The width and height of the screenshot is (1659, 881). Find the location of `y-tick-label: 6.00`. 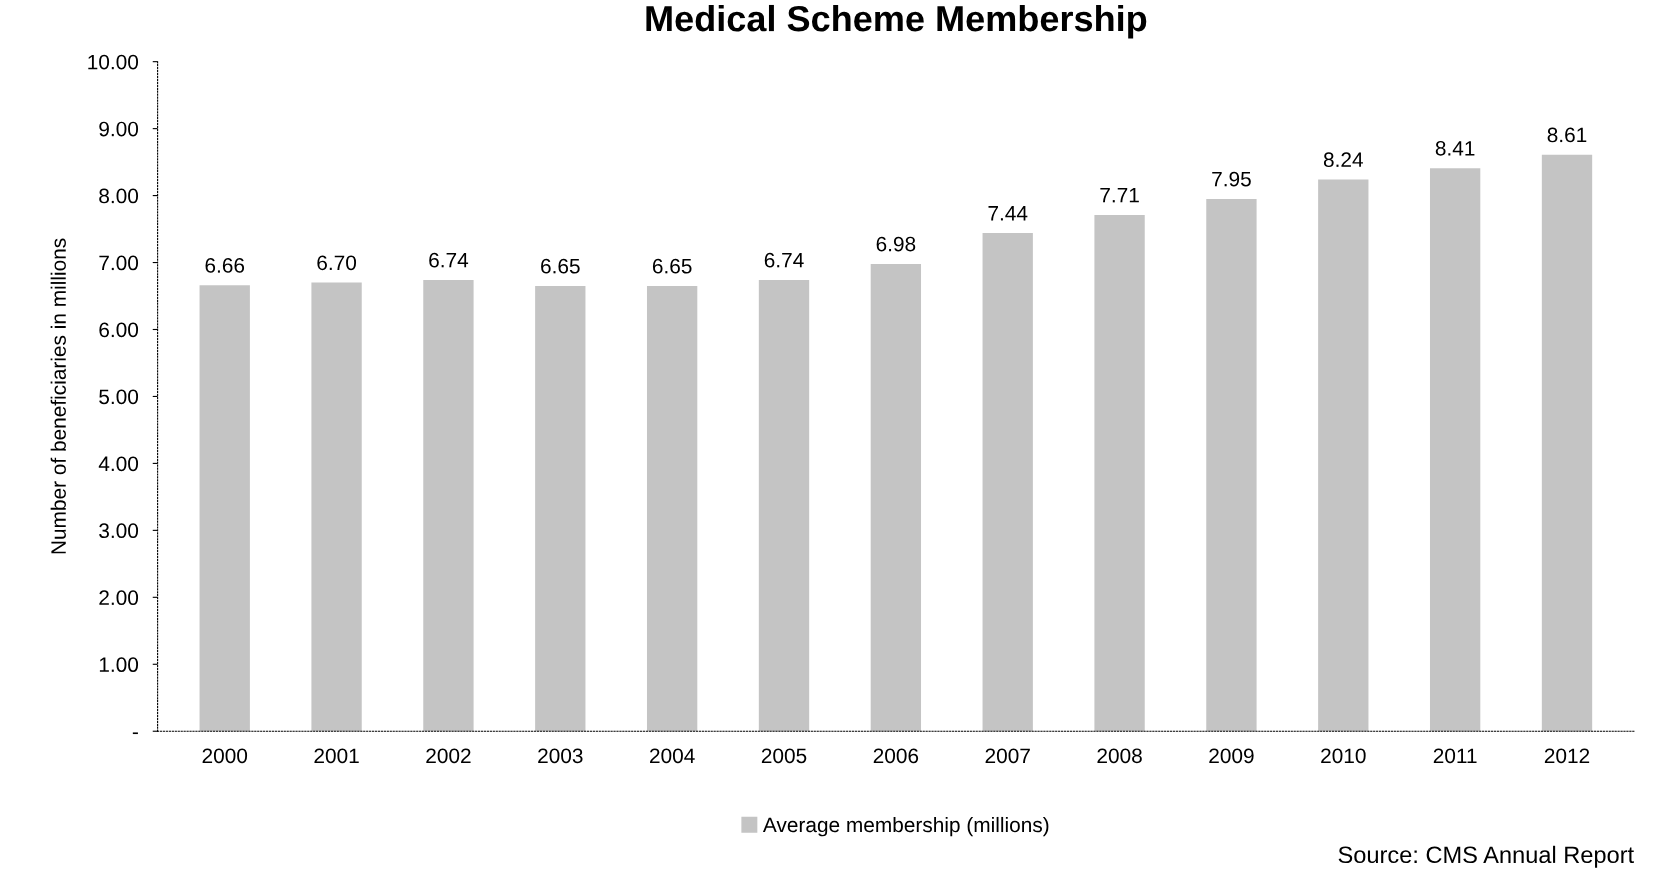

y-tick-label: 6.00 is located at coordinates (119, 330).